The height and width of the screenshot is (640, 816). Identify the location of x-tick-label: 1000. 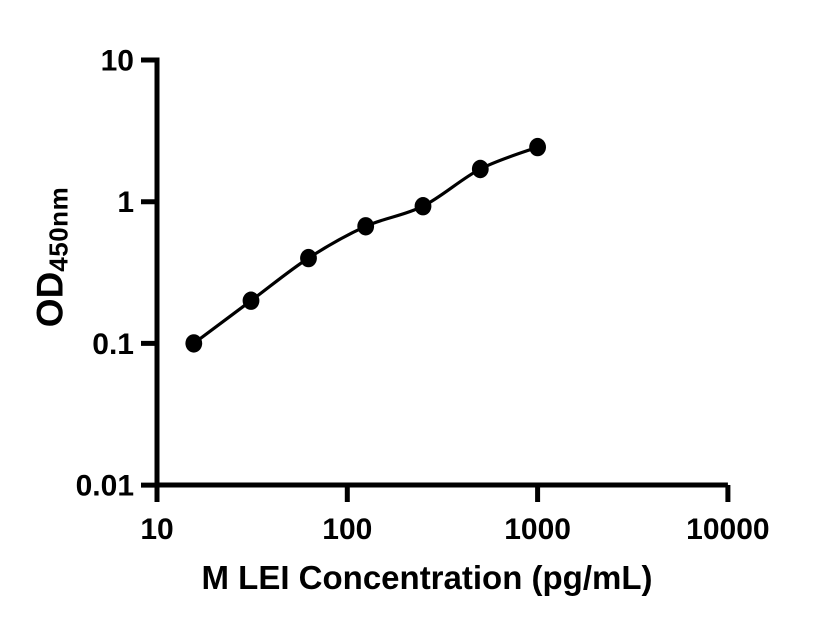
(537, 529).